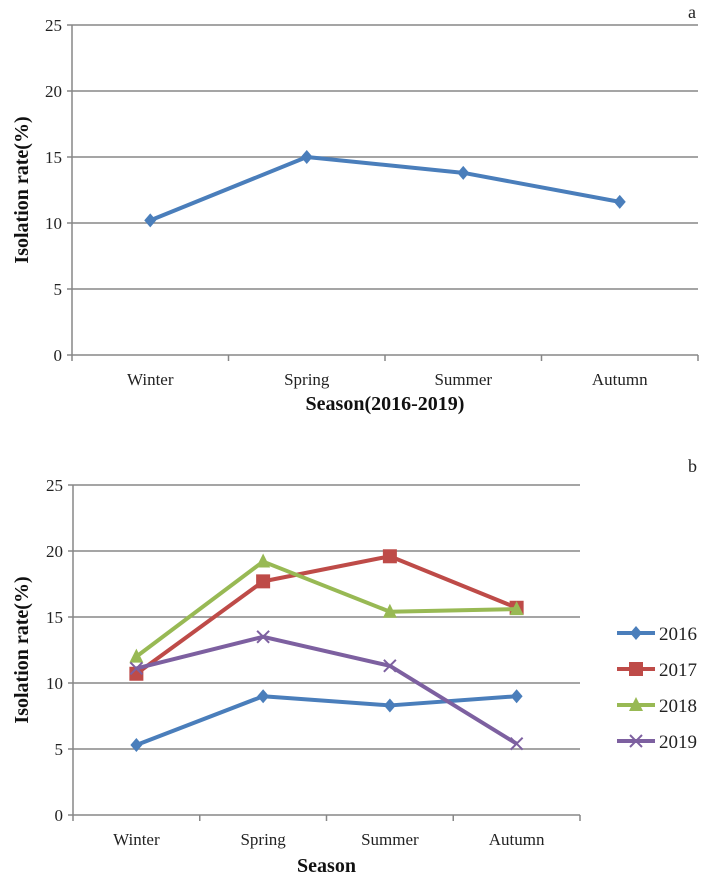 The height and width of the screenshot is (887, 708). I want to click on legend-item-2017: 2017, so click(657, 670).